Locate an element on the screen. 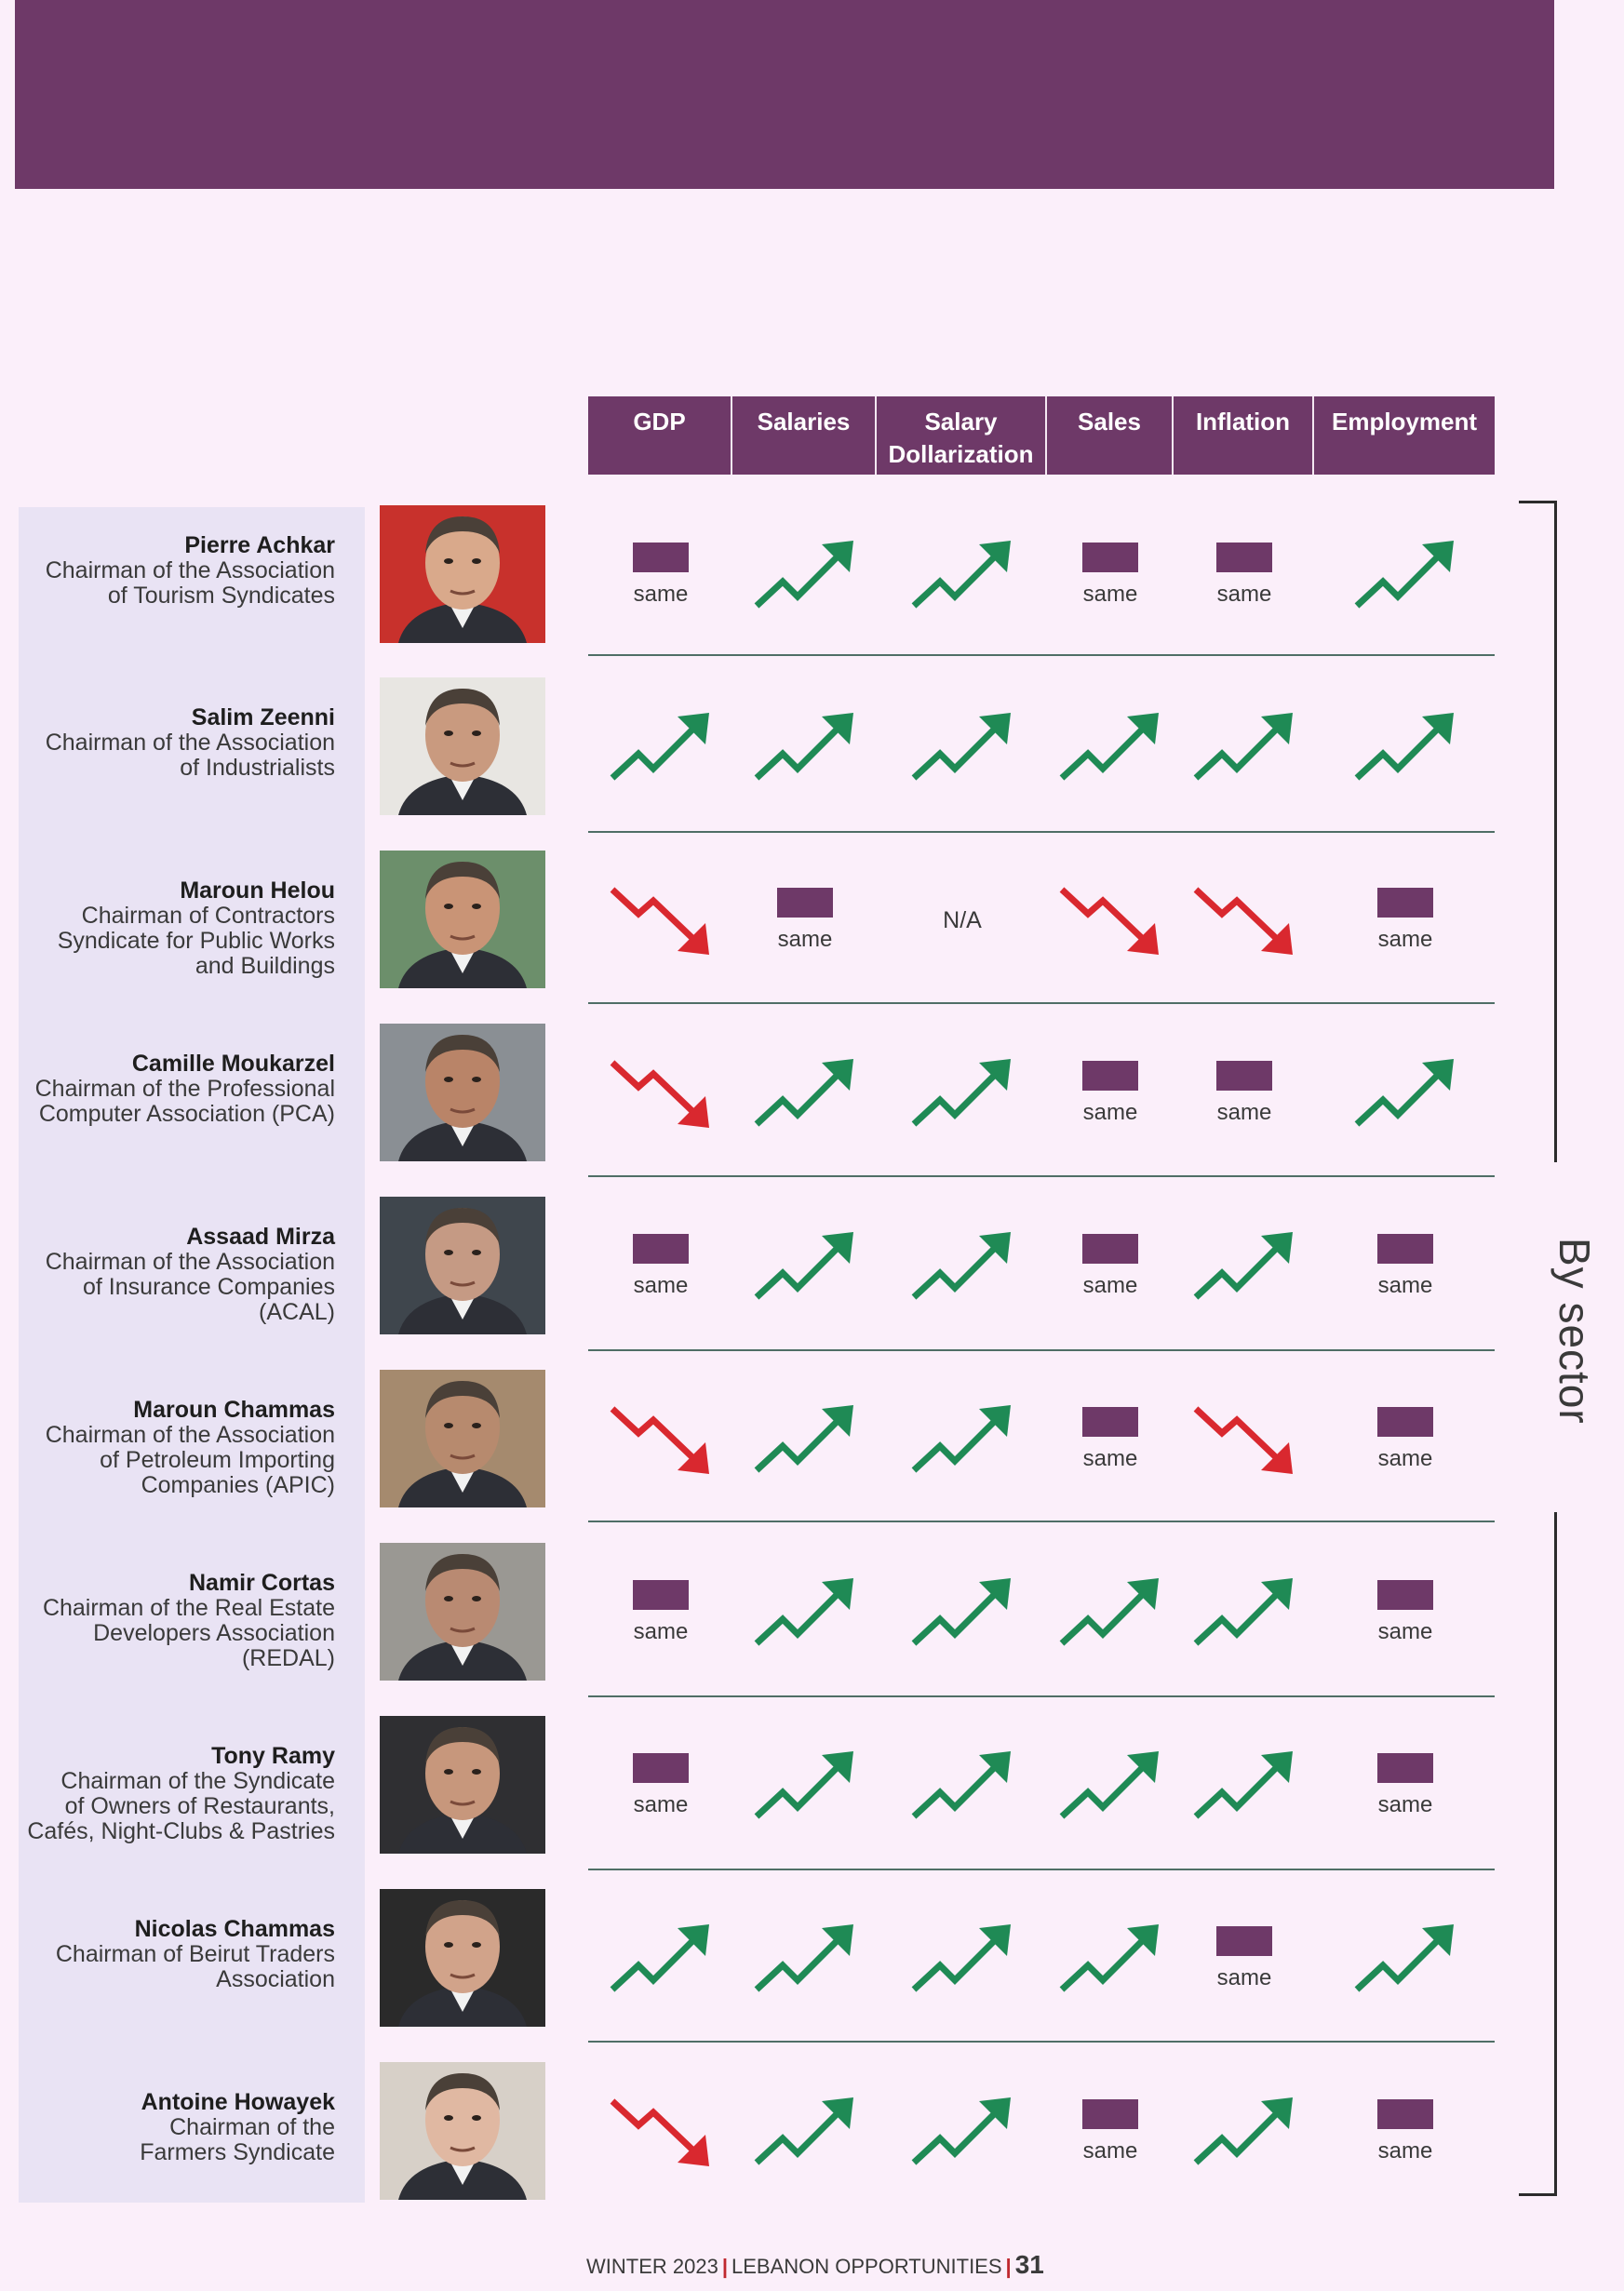 This screenshot has height=2291, width=1624. person-name: Camille Moukarzel is located at coordinates (233, 1064).